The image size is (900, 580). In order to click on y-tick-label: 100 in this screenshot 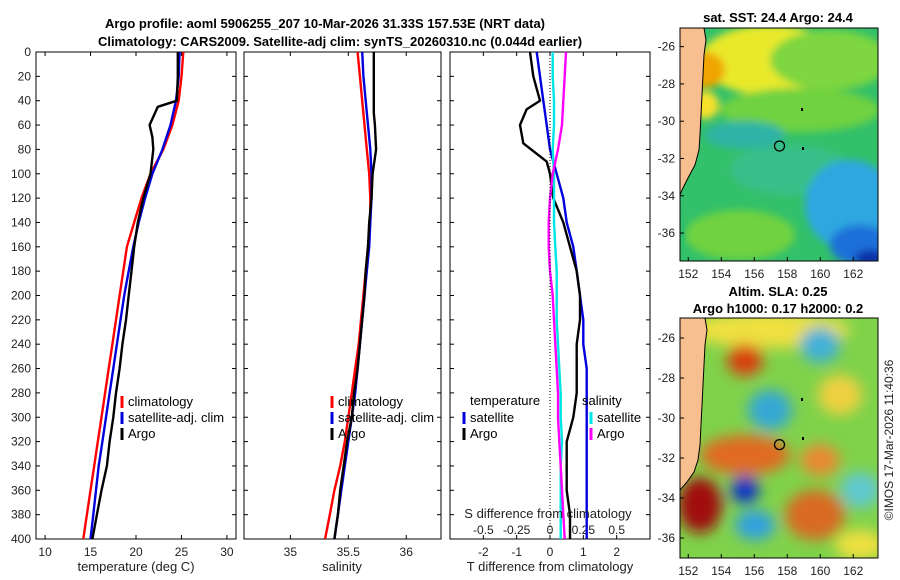, I will do `click(21, 174)`.